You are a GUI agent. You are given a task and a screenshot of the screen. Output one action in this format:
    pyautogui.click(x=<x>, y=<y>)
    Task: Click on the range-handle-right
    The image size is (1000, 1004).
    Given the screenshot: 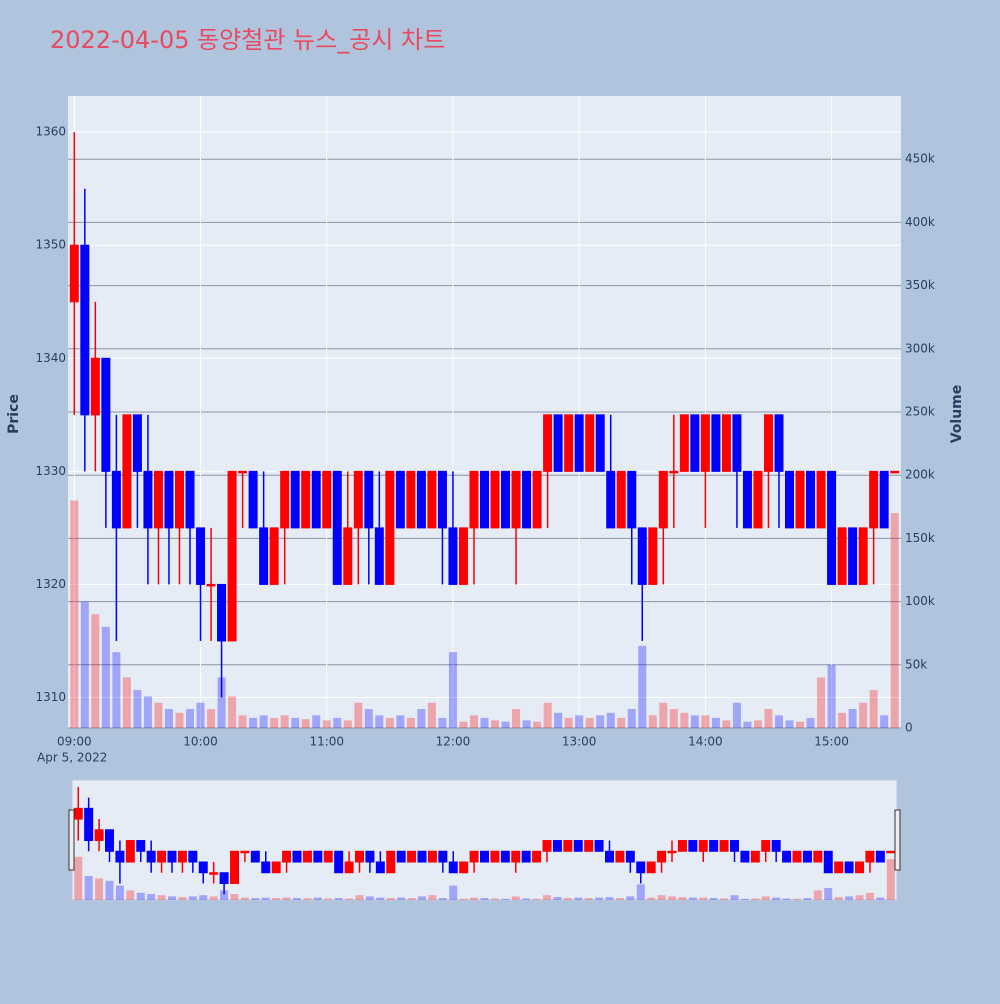 What is the action you would take?
    pyautogui.click(x=897, y=840)
    